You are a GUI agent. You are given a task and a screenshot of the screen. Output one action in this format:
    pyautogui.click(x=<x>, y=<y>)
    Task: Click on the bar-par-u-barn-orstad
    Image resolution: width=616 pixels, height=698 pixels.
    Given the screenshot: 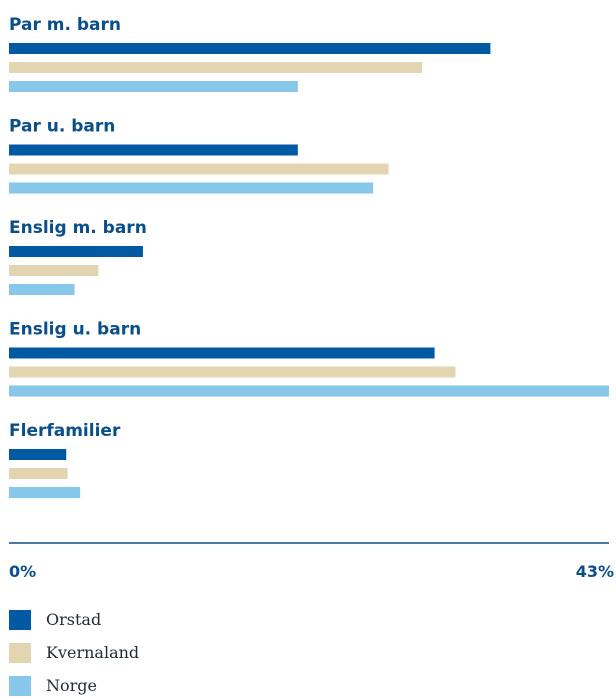 What is the action you would take?
    pyautogui.click(x=153, y=150)
    